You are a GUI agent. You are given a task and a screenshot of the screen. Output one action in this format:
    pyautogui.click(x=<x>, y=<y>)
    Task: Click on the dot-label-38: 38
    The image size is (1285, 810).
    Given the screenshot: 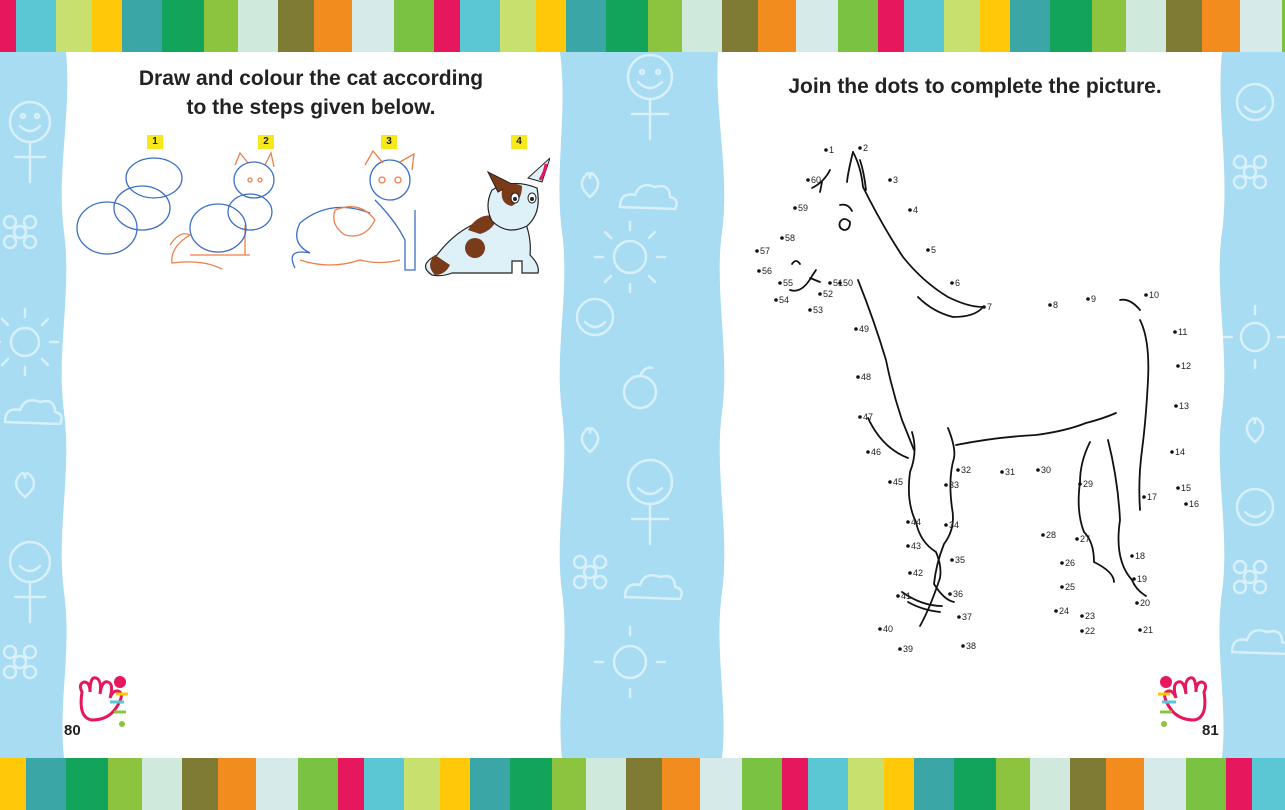 What is the action you would take?
    pyautogui.click(x=971, y=646)
    